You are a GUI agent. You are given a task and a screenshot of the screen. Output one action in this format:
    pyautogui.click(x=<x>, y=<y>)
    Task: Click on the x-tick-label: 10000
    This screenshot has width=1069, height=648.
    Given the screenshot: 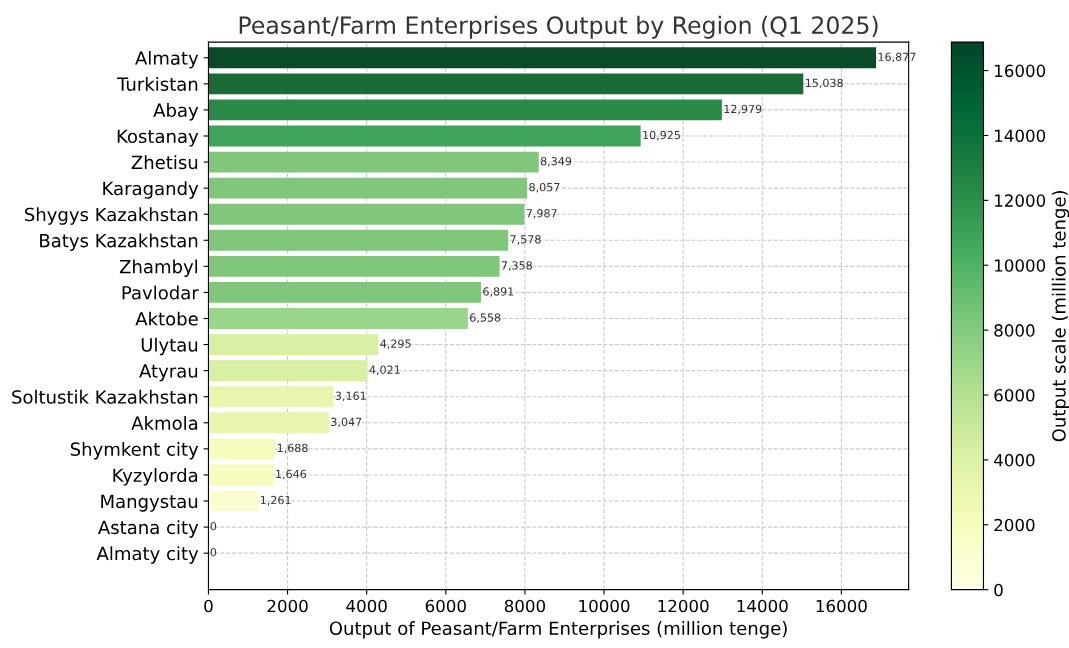 What is the action you would take?
    pyautogui.click(x=604, y=606)
    